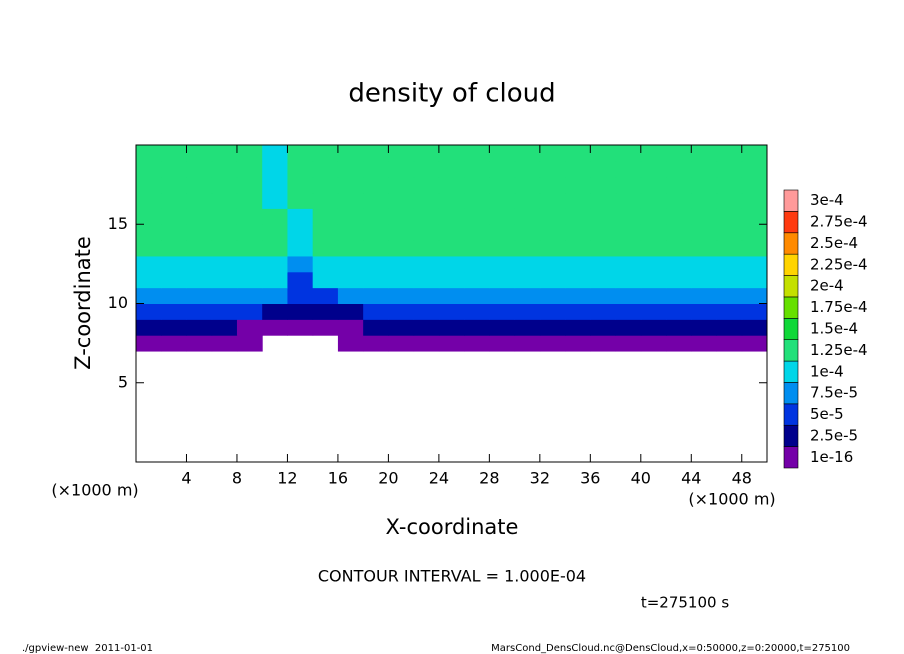 Image resolution: width=904 pixels, height=654 pixels. What do you see at coordinates (834, 329) in the screenshot?
I see `colorbar-label: 1.5e-4` at bounding box center [834, 329].